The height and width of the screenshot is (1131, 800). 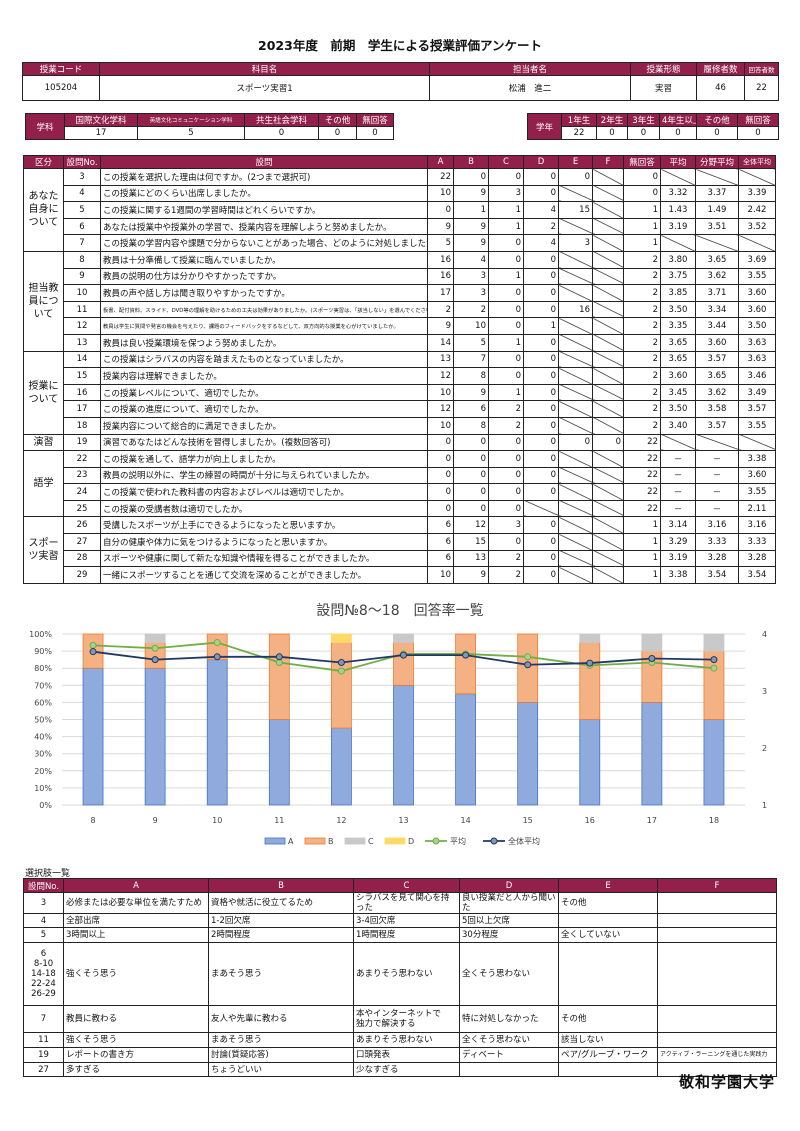 I want to click on department-value-cell: 0, so click(x=337, y=133).